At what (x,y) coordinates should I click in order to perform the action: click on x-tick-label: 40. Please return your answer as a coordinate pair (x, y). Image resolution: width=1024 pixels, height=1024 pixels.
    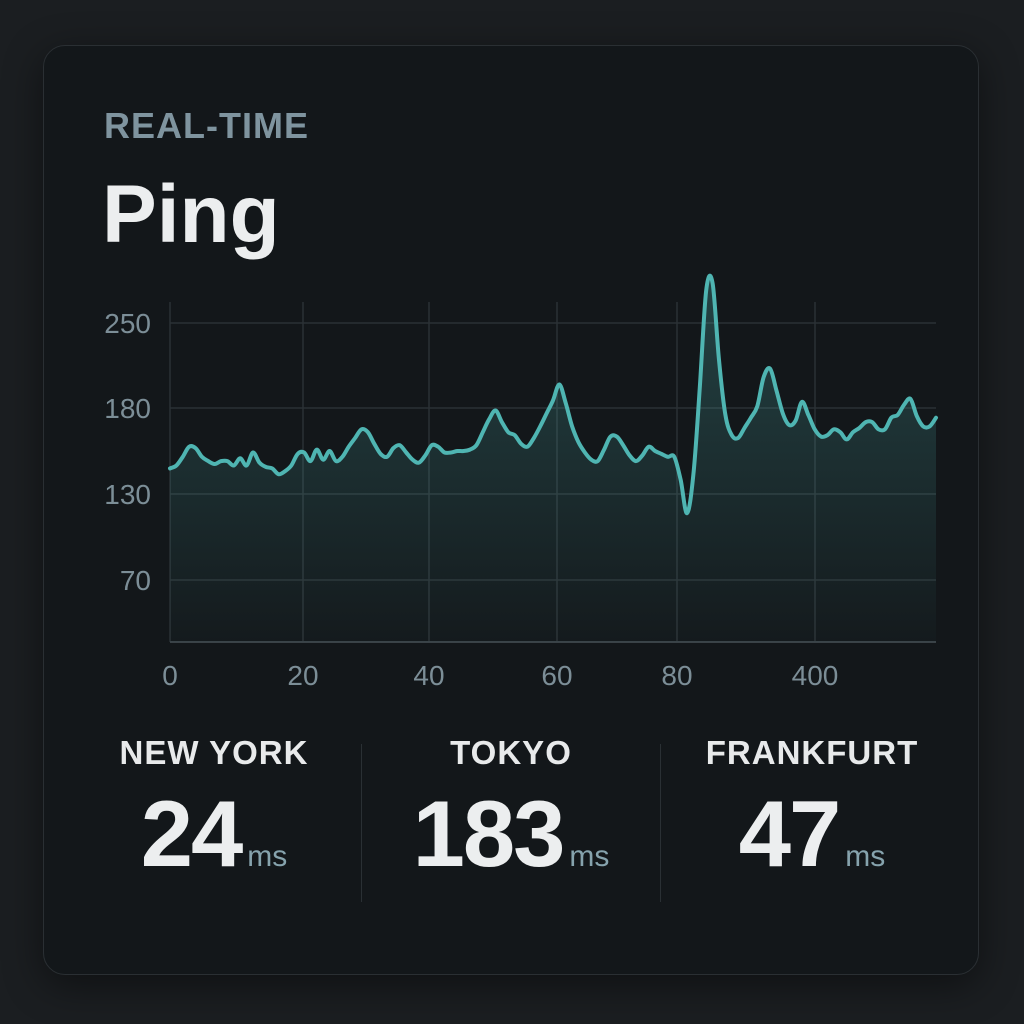
    Looking at the image, I should click on (428, 675).